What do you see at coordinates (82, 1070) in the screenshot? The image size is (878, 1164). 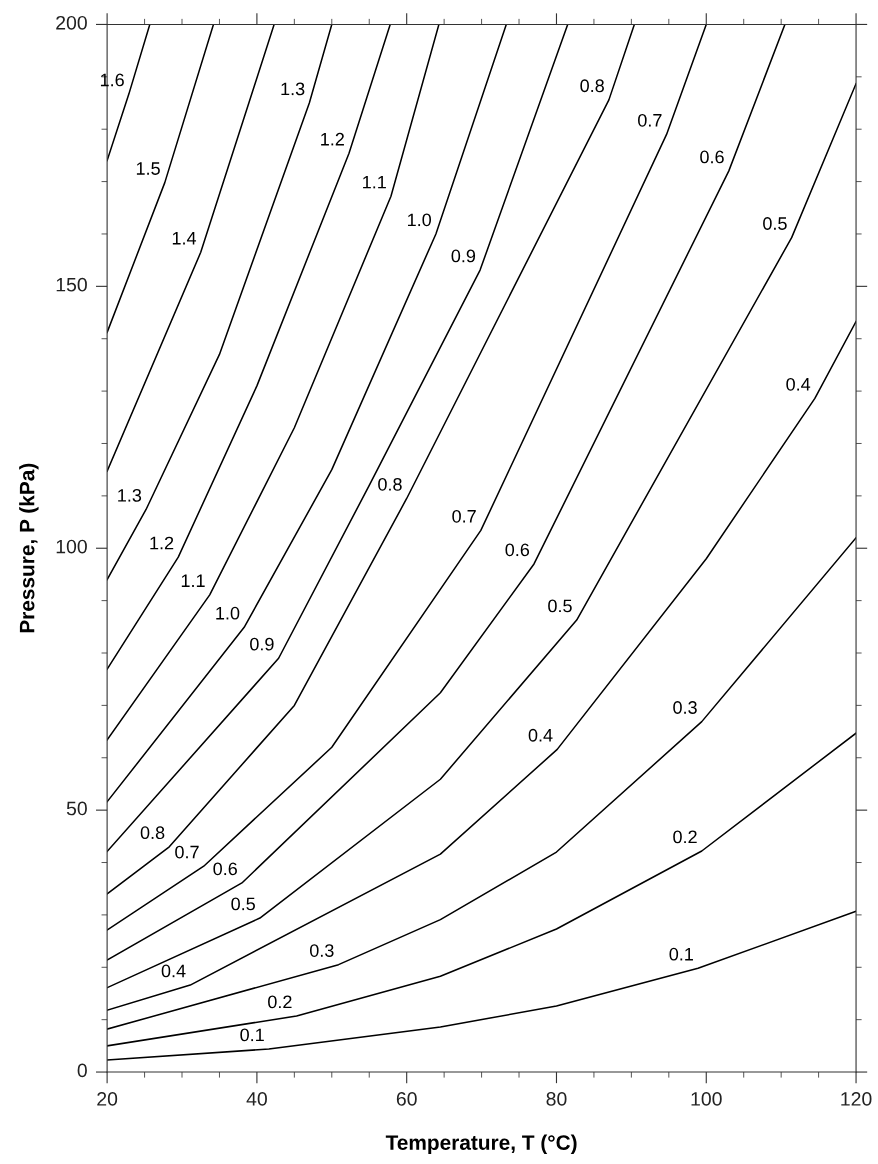 I see `y-tick-label: 0` at bounding box center [82, 1070].